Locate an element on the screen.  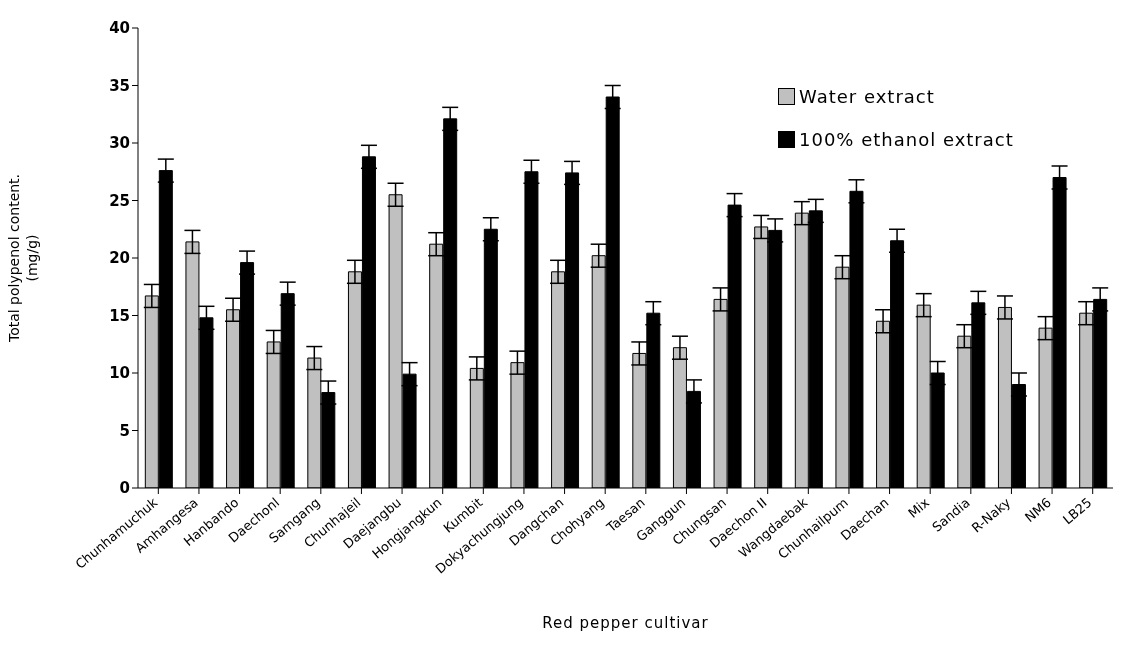
y-tick-label: 20 is located at coordinates (119, 258).